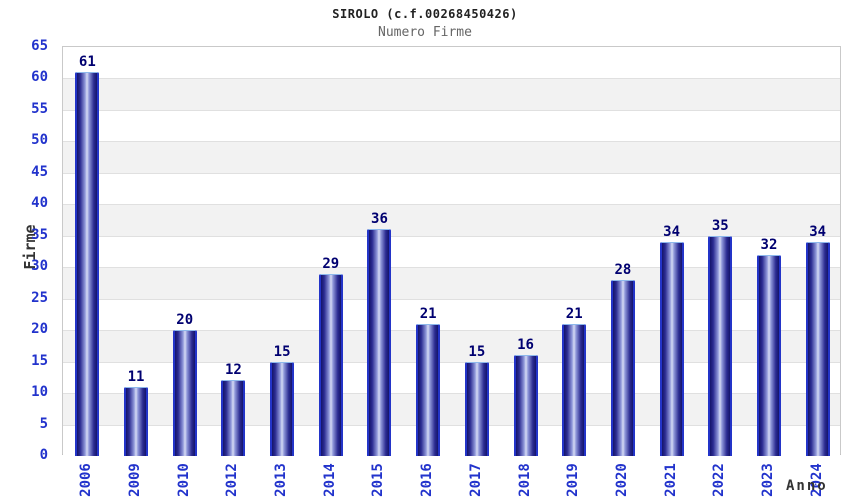 Image resolution: width=850 pixels, height=500 pixels. I want to click on y-tick-label-40: 40, so click(39, 203).